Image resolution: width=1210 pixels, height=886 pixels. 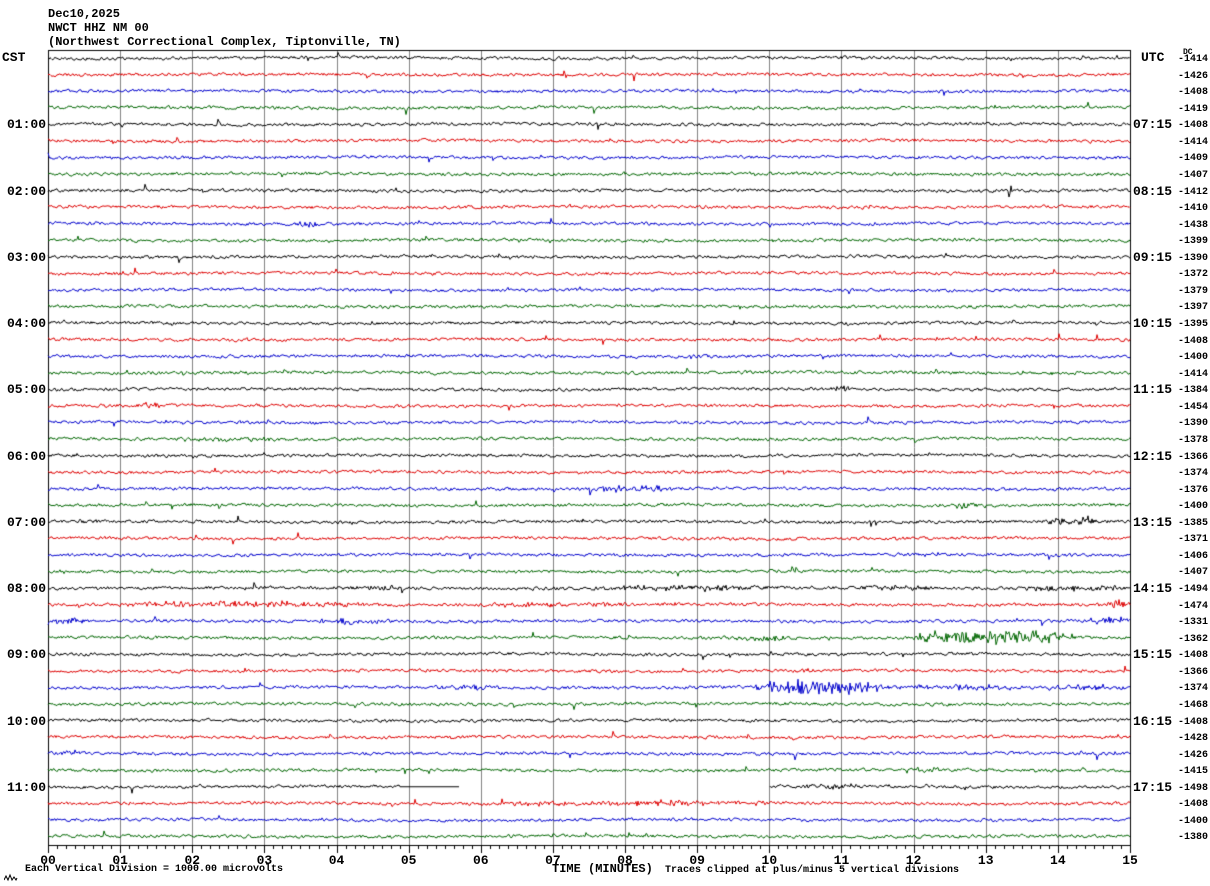 What do you see at coordinates (1192, 275) in the screenshot?
I see `dc-offset-value: -1372` at bounding box center [1192, 275].